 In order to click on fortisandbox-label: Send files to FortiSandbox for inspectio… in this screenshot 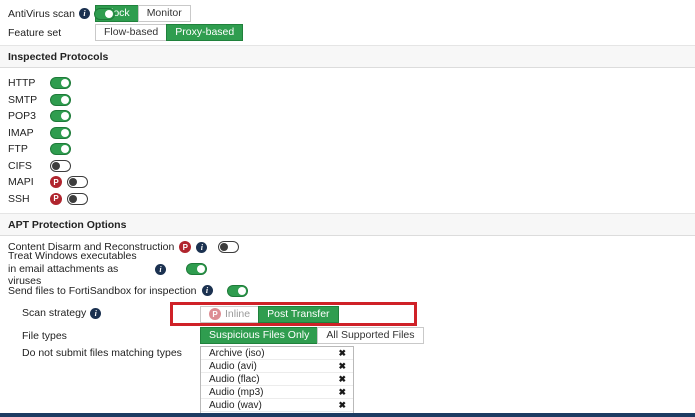, I will do `click(102, 290)`.